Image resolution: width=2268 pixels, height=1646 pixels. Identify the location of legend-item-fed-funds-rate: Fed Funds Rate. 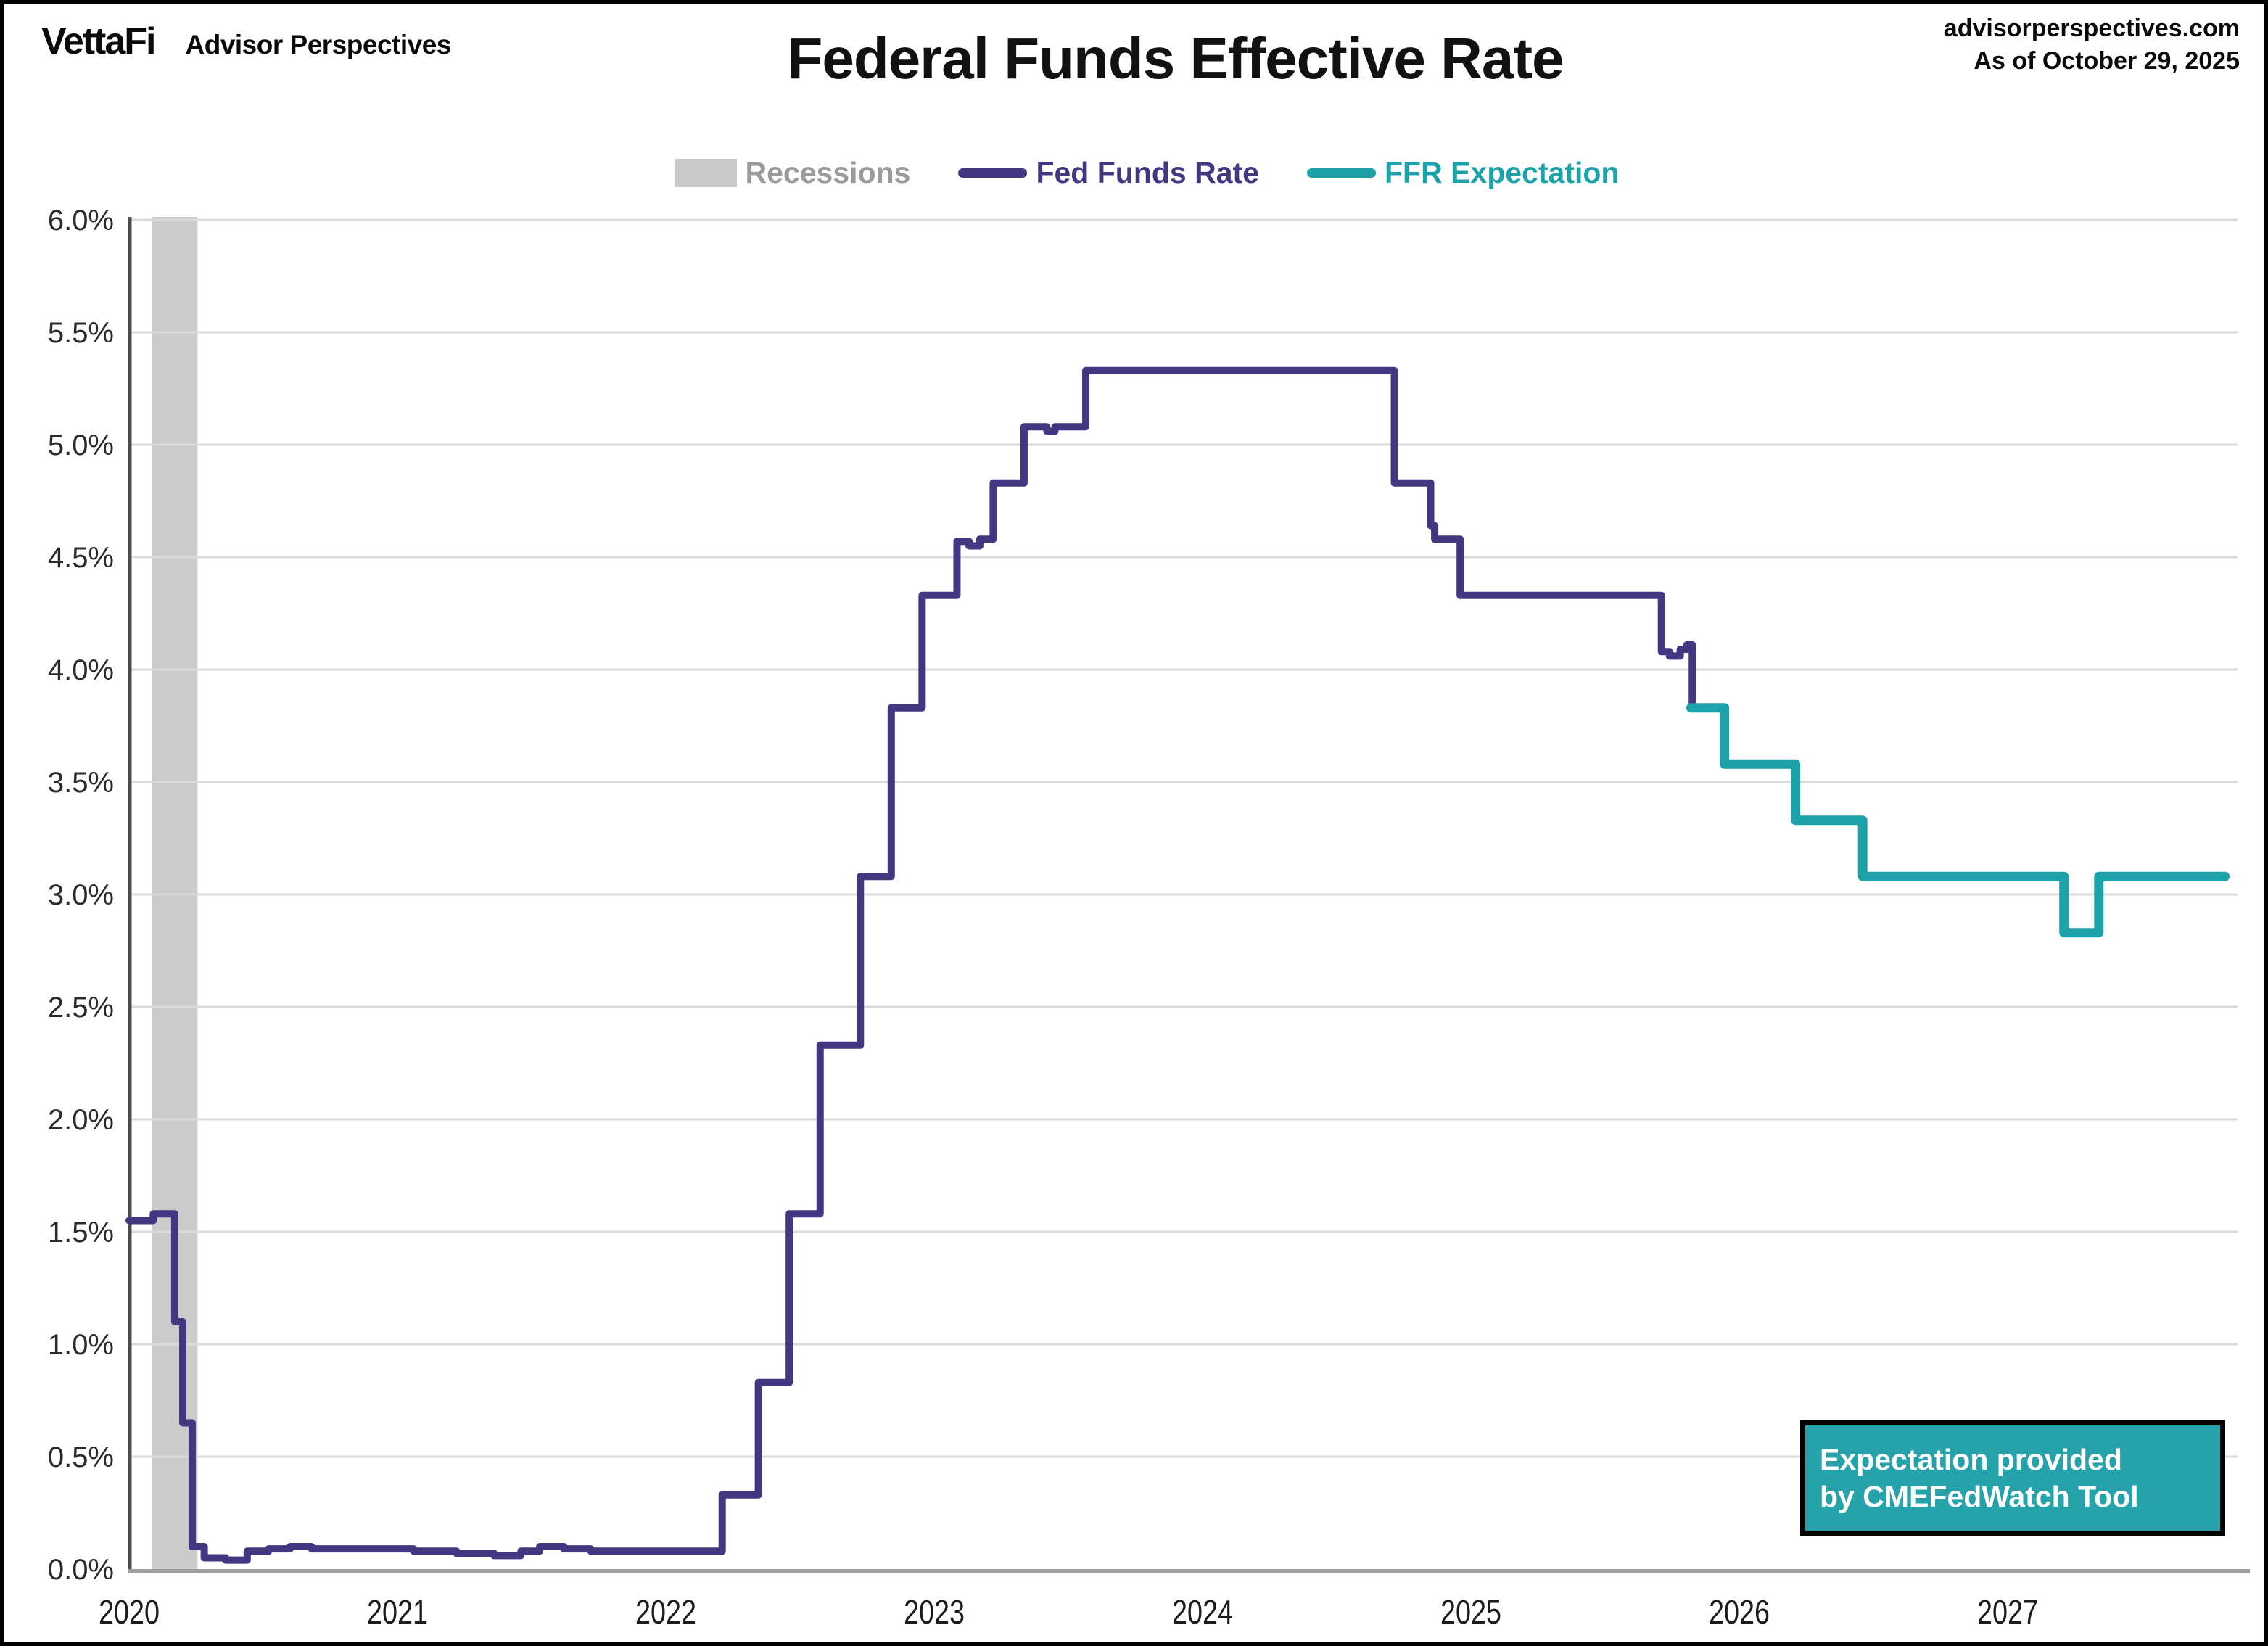
(1108, 173).